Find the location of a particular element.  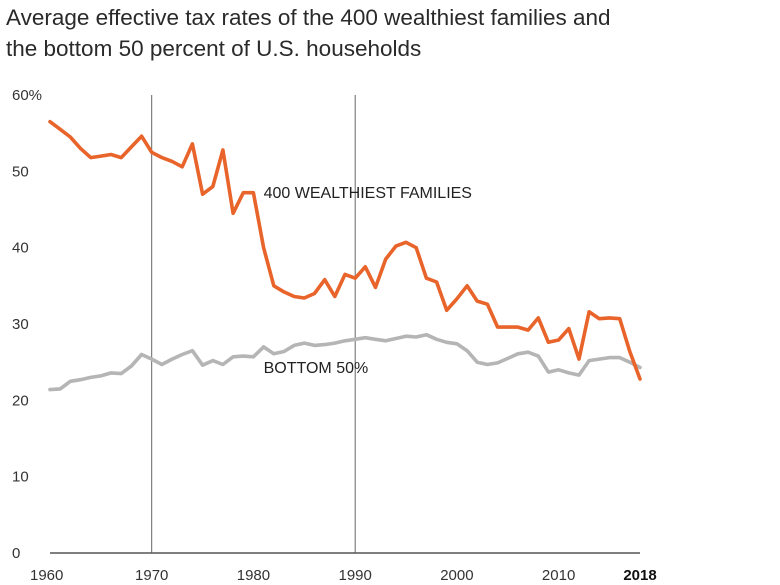

y-tick-label-10: 10 is located at coordinates (20, 477).